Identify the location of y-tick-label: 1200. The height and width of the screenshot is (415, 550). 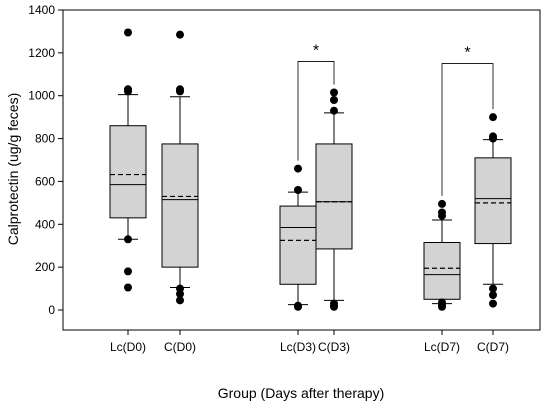
(41, 53).